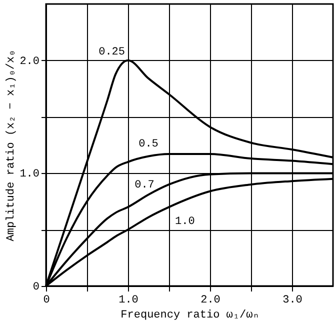 Image resolution: width=336 pixels, height=323 pixels. What do you see at coordinates (210, 300) in the screenshot?
I see `x-tick-label: 2.0` at bounding box center [210, 300].